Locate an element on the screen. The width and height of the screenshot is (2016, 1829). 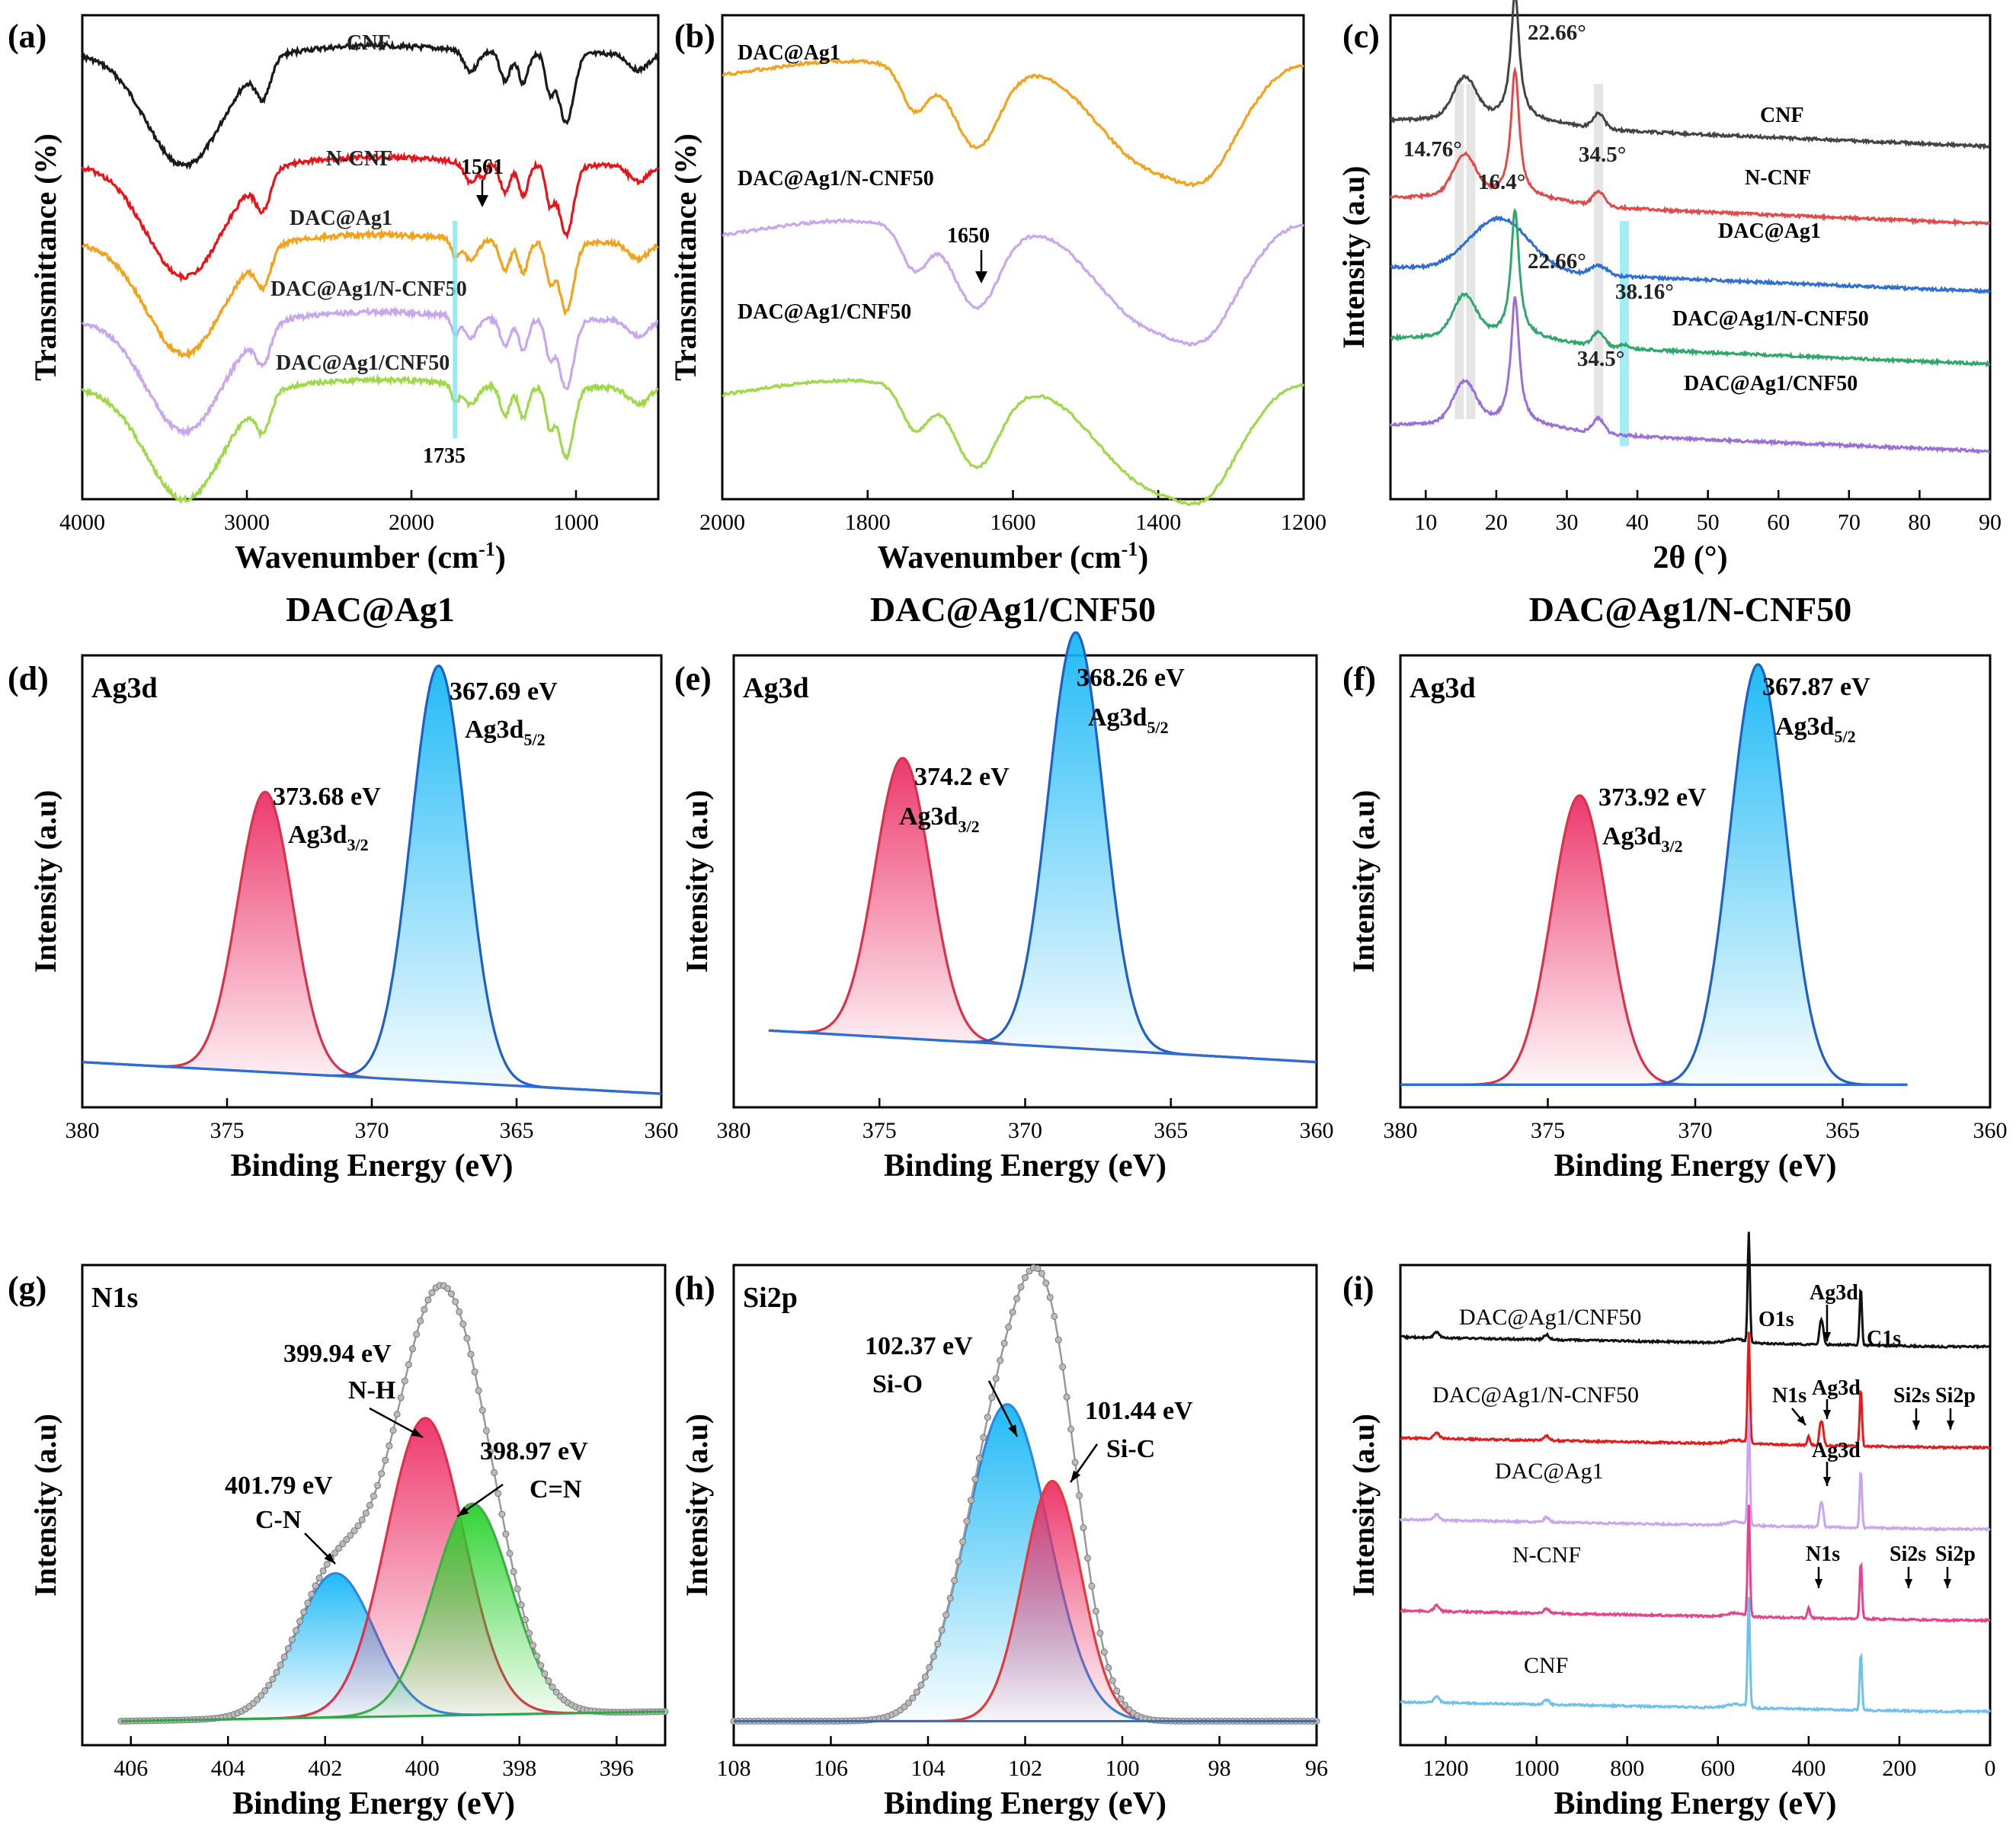
series-label: DAC@Ag1 is located at coordinates (1769, 231).